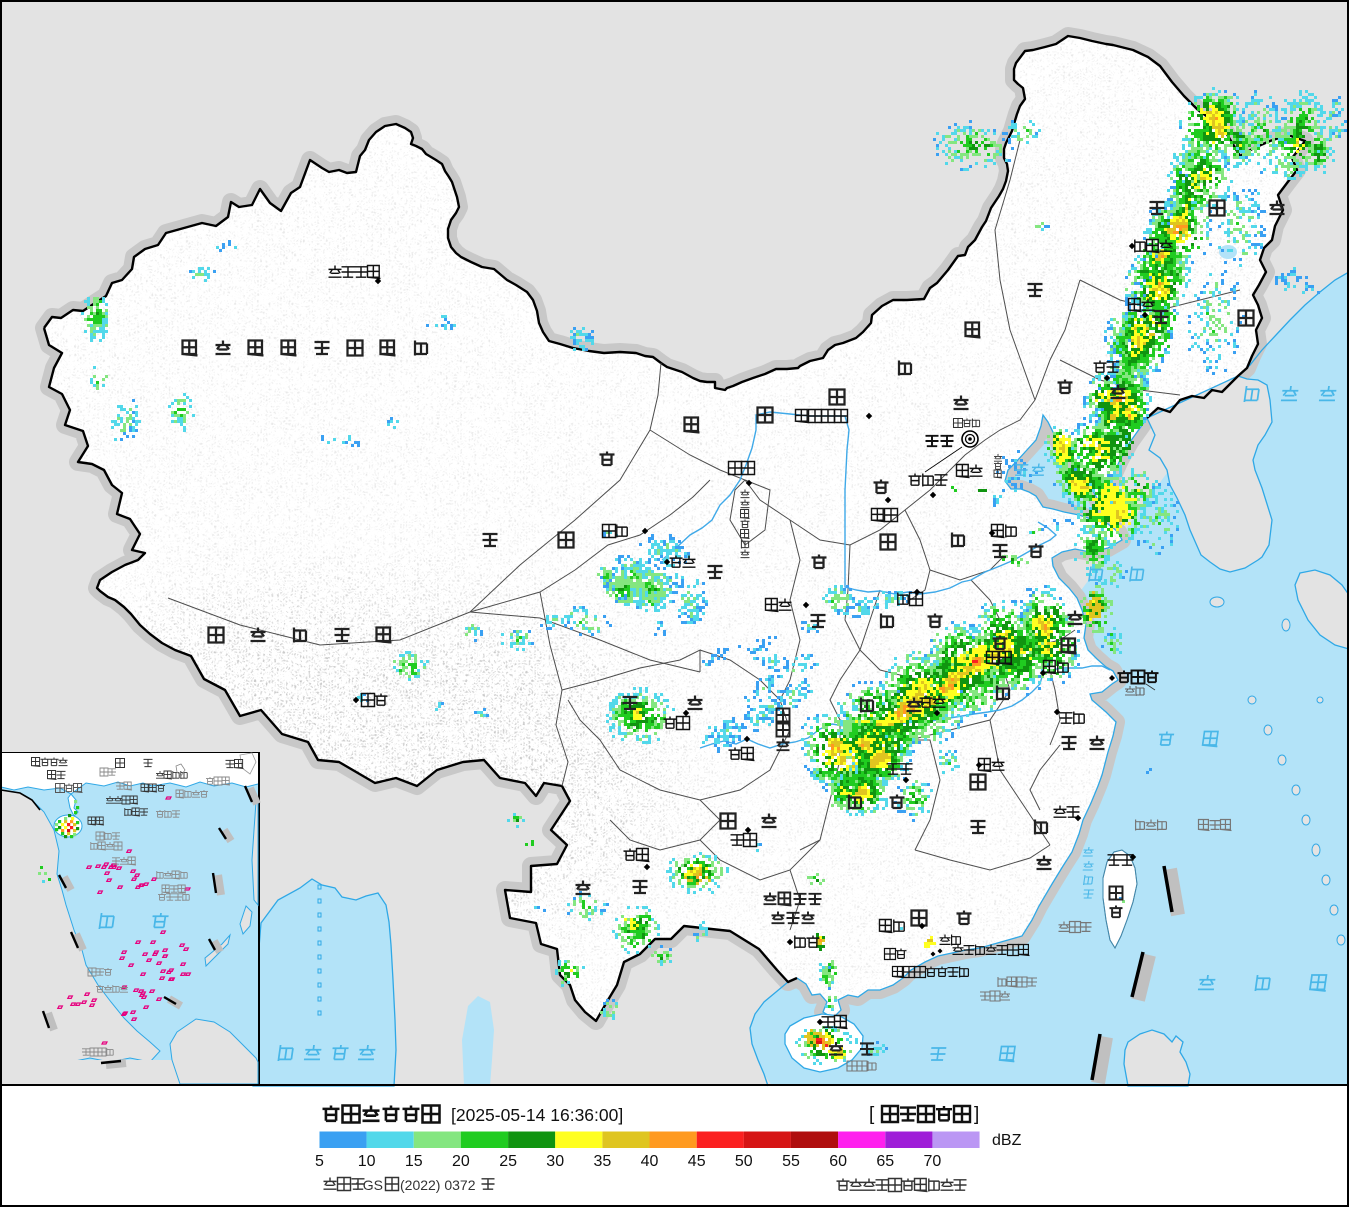 Image resolution: width=1349 pixels, height=1213 pixels. What do you see at coordinates (885, 1161) in the screenshot?
I see `svg-text: 65` at bounding box center [885, 1161].